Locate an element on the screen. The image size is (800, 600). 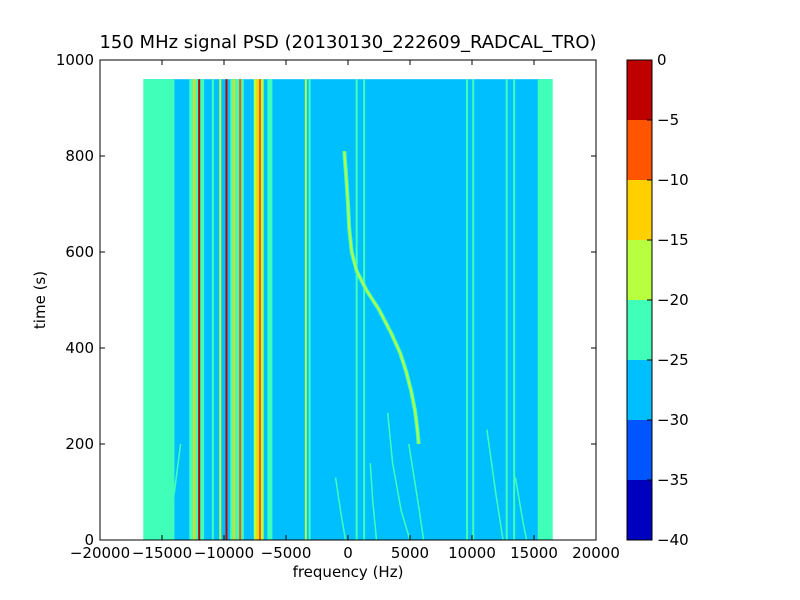
y-axis-label: time (s) is located at coordinates (40, 300).